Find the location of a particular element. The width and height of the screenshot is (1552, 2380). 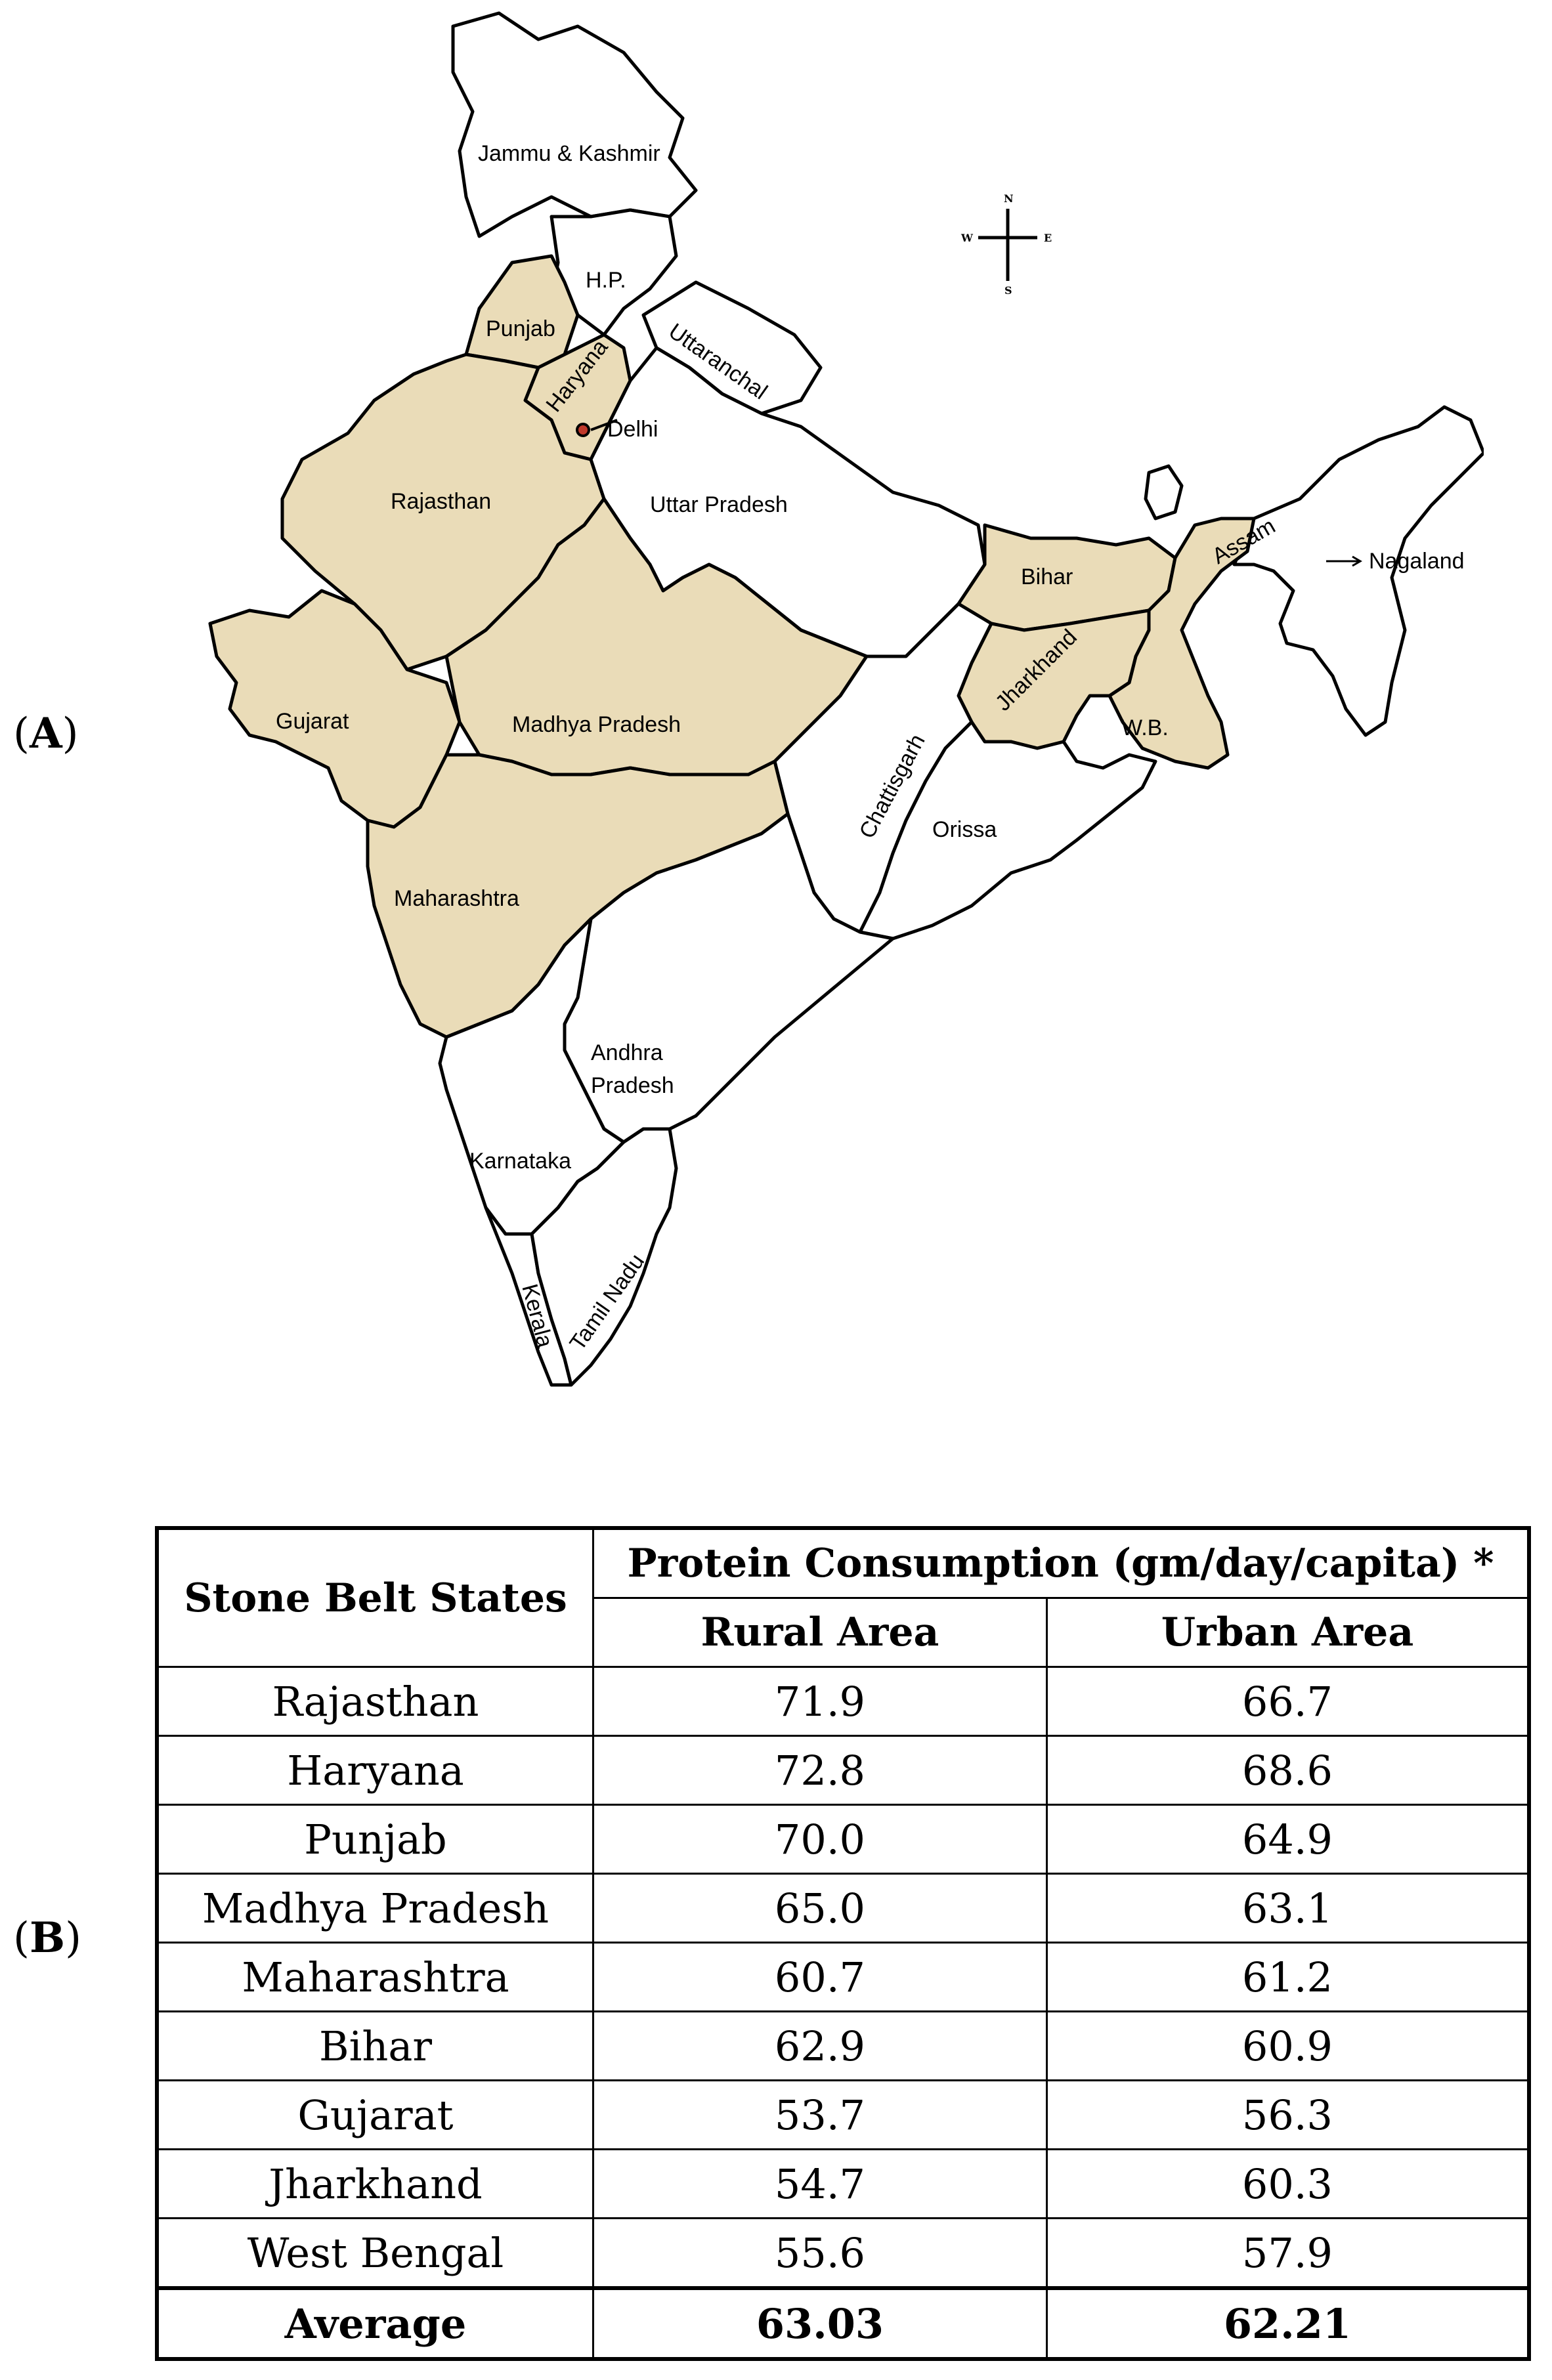

table-row-average: Average 63.03 62.21 is located at coordinates (843, 2323).